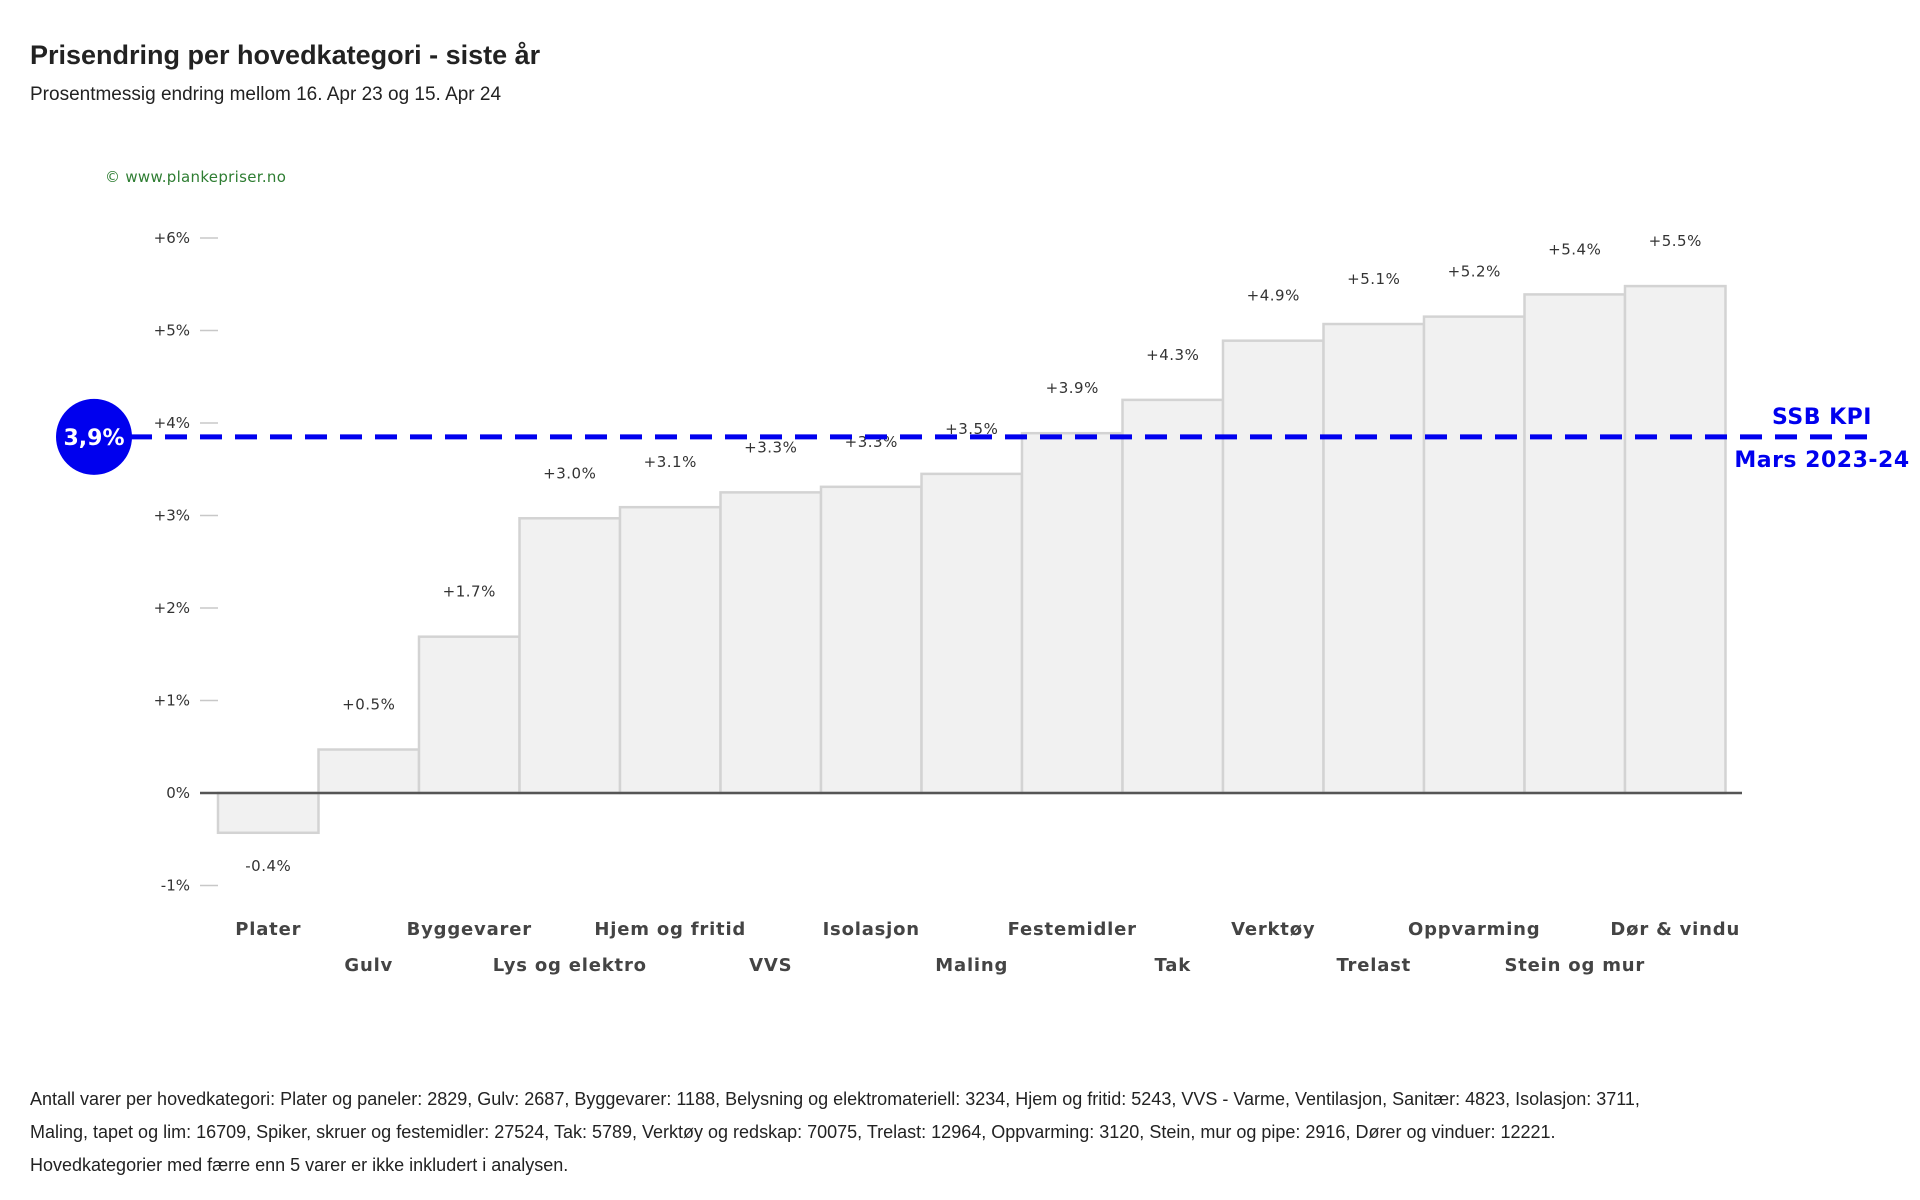  What do you see at coordinates (1173, 965) in the screenshot?
I see `category-label: Tak` at bounding box center [1173, 965].